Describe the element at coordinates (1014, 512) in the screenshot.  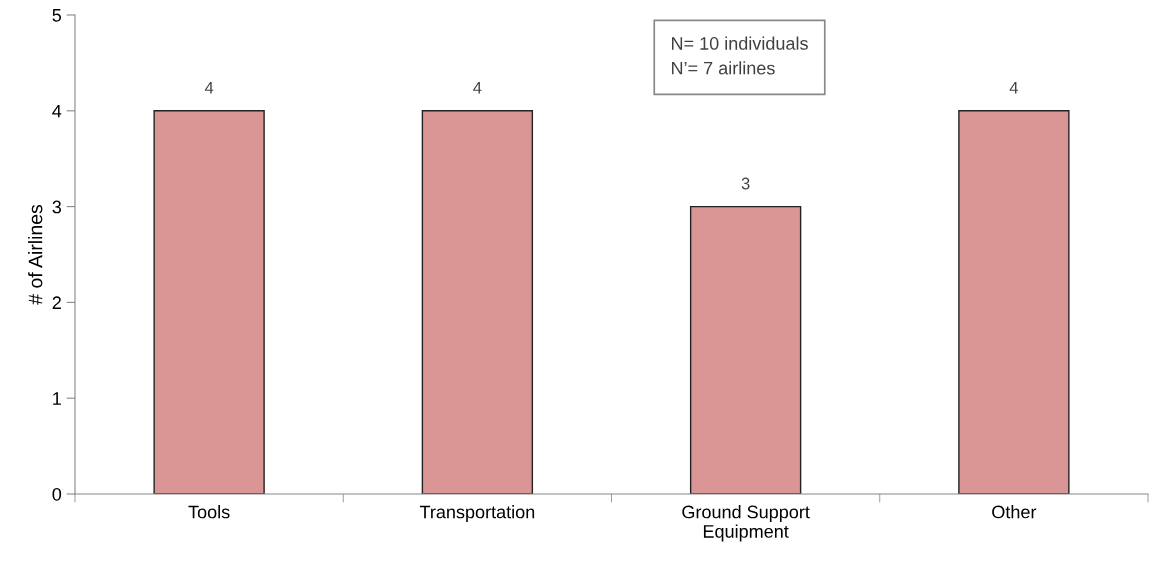
I see `x-tick-label: Other` at that location.